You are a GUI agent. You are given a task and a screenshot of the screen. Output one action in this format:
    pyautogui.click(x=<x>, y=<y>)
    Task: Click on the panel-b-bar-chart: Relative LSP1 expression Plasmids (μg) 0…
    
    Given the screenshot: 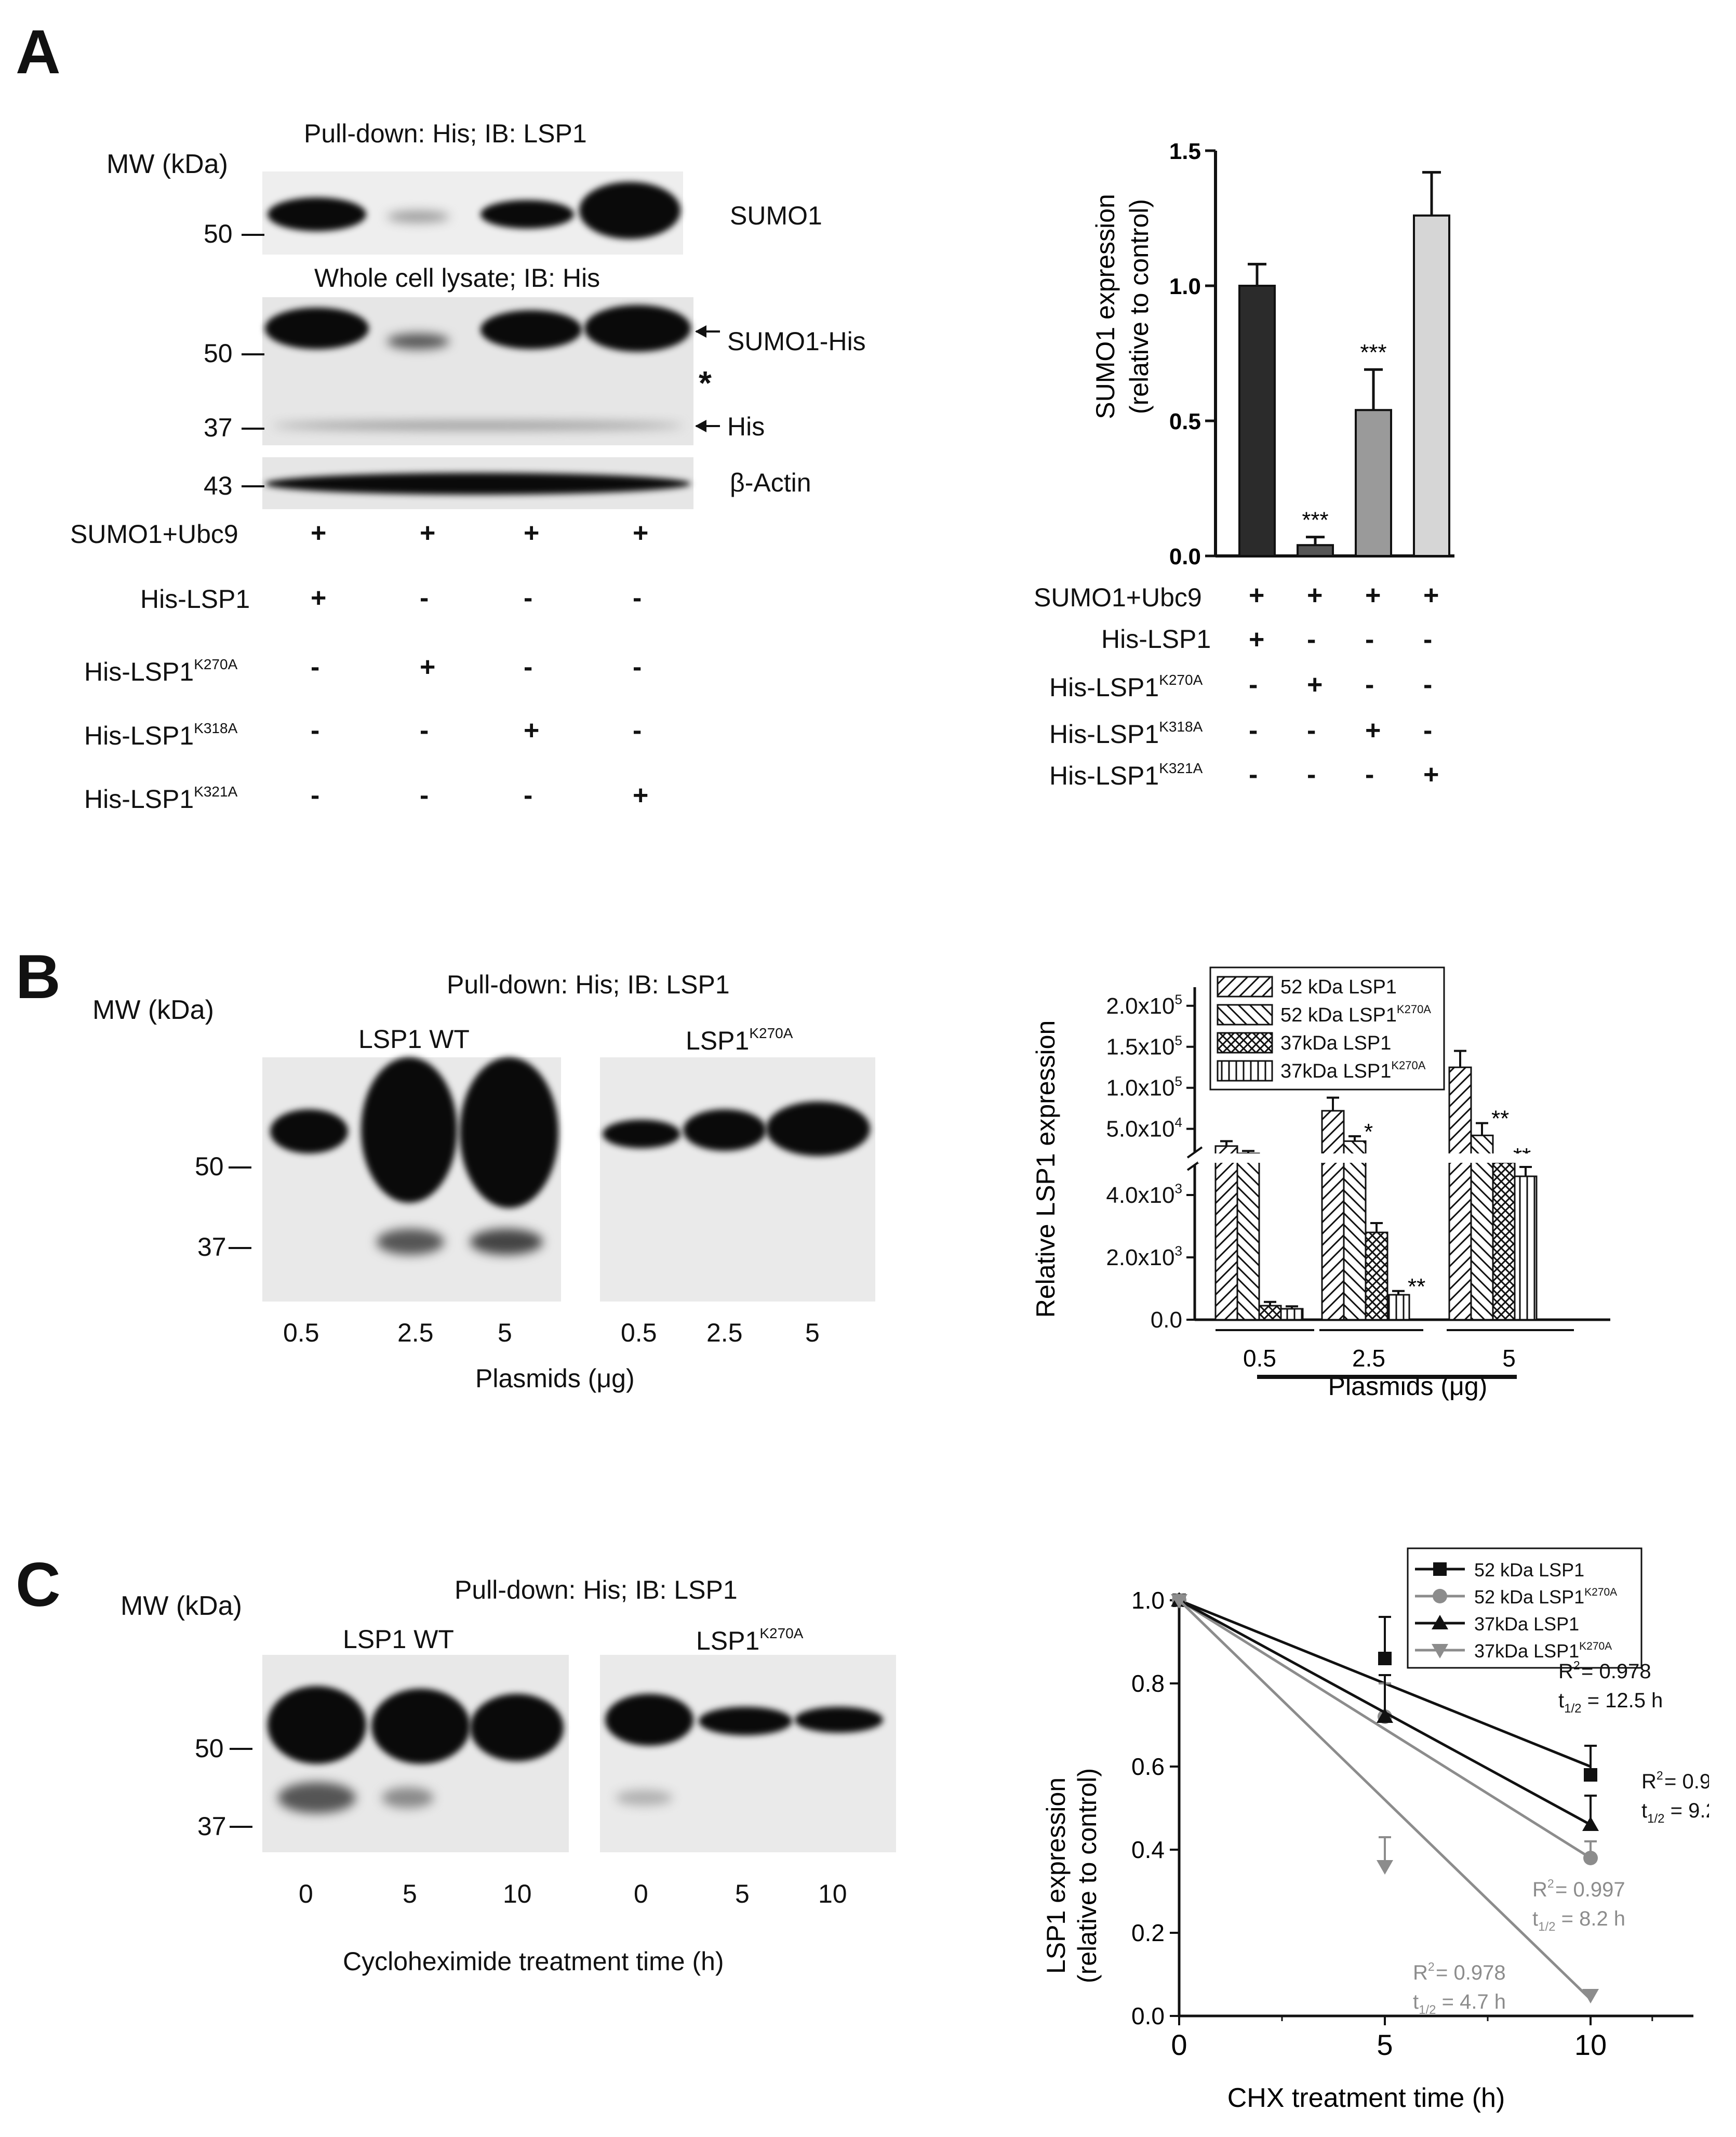 What is the action you would take?
    pyautogui.click(x=1327, y=1183)
    